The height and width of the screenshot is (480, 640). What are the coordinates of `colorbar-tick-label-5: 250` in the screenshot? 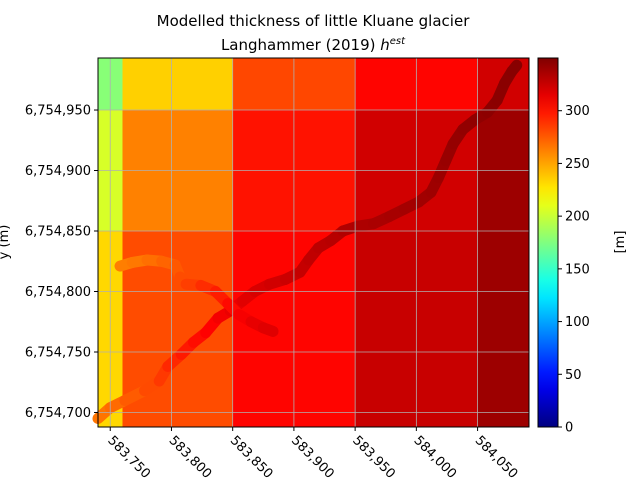 It's located at (577, 164).